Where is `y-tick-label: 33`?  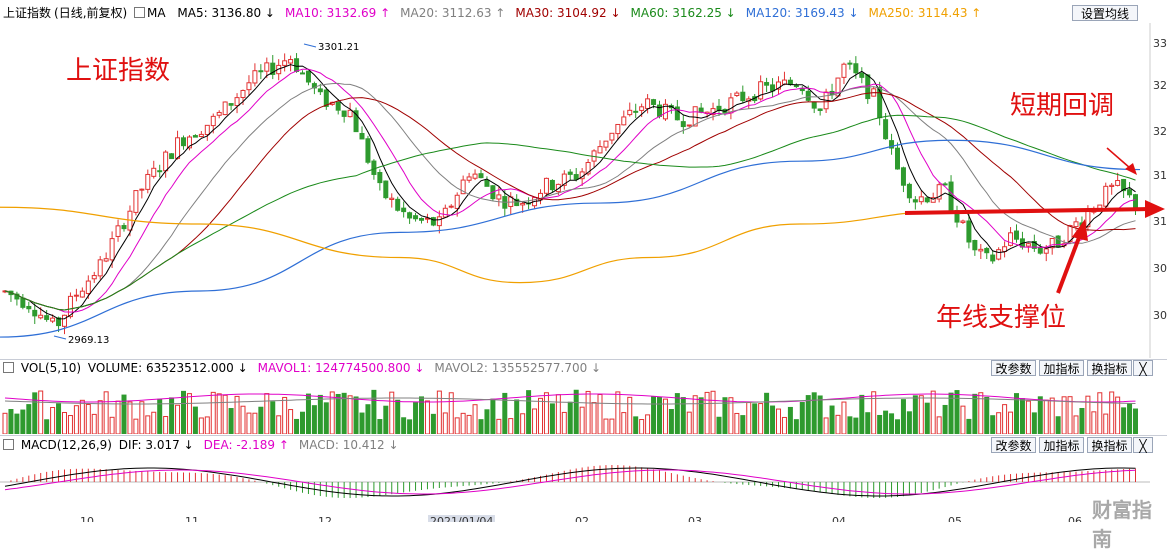
y-tick-label: 33 is located at coordinates (1160, 43).